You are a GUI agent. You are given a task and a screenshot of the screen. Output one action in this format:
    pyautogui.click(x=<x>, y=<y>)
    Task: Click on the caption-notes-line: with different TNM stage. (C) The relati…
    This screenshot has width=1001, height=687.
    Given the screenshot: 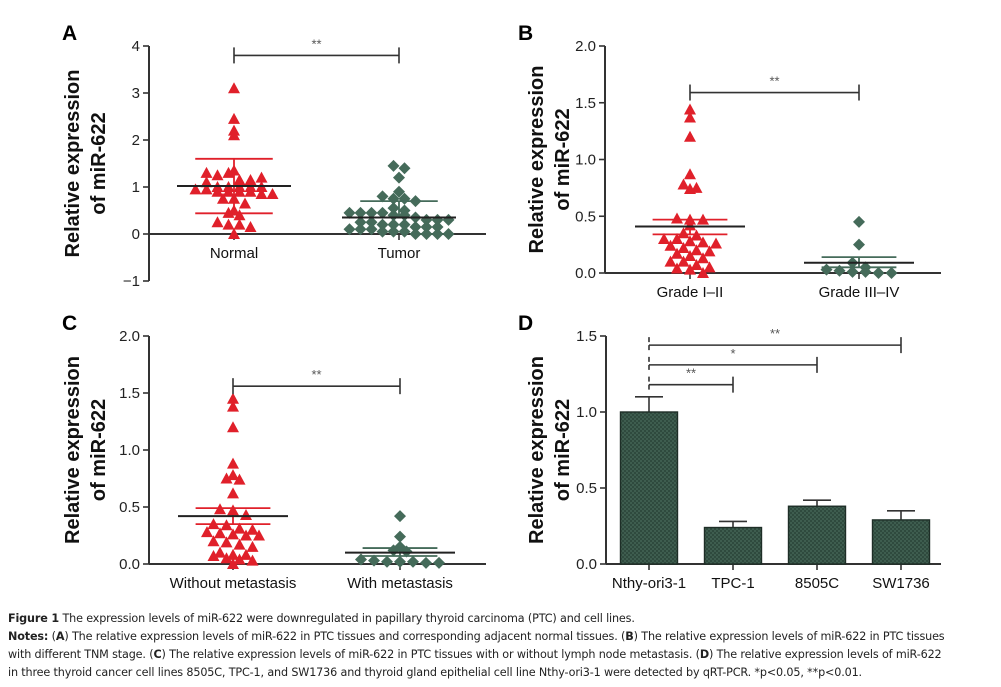 What is the action you would take?
    pyautogui.click(x=503, y=655)
    